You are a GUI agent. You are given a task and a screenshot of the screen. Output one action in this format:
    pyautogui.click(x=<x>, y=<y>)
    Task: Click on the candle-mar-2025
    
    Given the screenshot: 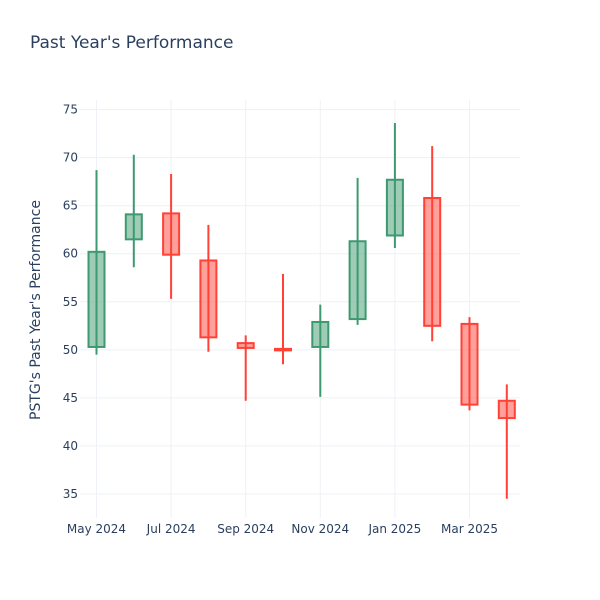 What is the action you would take?
    pyautogui.click(x=469, y=364)
    